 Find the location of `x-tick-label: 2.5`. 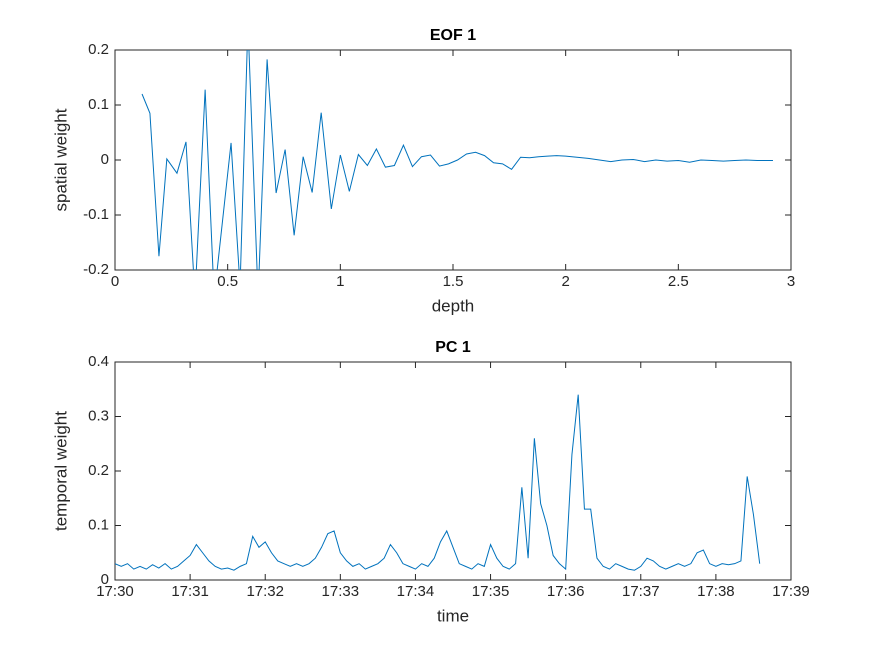

x-tick-label: 2.5 is located at coordinates (678, 281).